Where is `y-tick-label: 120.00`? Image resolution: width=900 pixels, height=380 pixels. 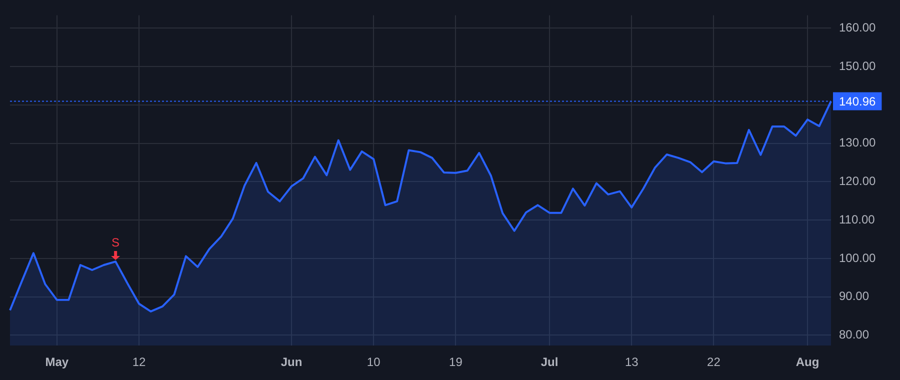
y-tick-label: 120.00 is located at coordinates (857, 181).